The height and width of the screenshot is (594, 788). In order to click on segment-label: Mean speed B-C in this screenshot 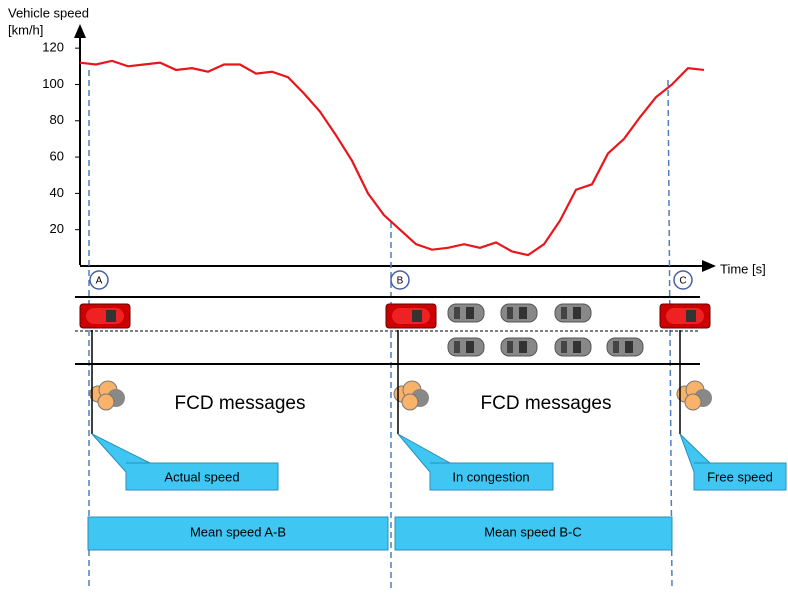, I will do `click(533, 531)`.